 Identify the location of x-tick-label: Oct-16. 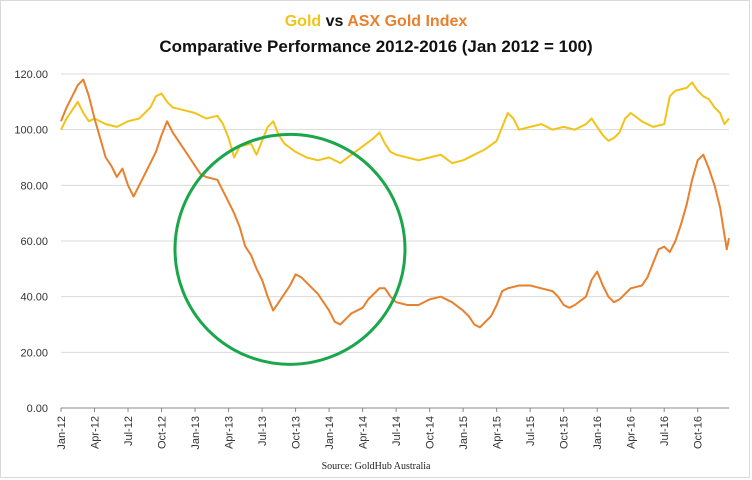
(699, 432).